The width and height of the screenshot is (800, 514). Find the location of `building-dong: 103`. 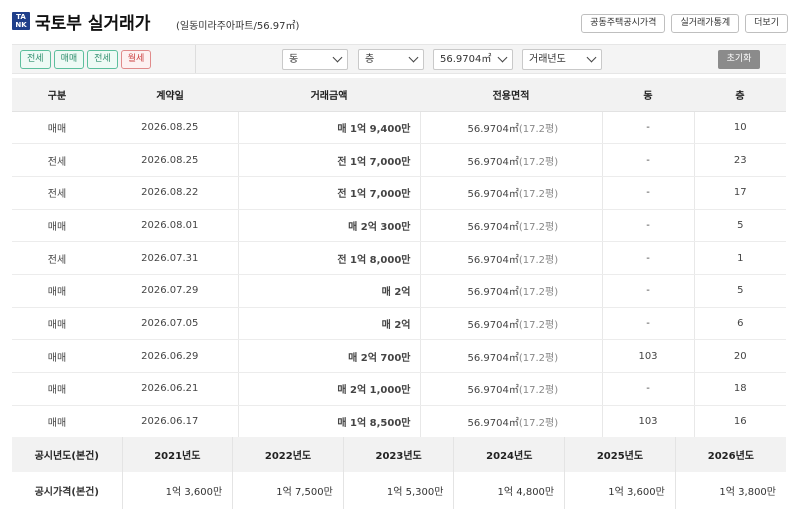

building-dong: 103 is located at coordinates (647, 356).